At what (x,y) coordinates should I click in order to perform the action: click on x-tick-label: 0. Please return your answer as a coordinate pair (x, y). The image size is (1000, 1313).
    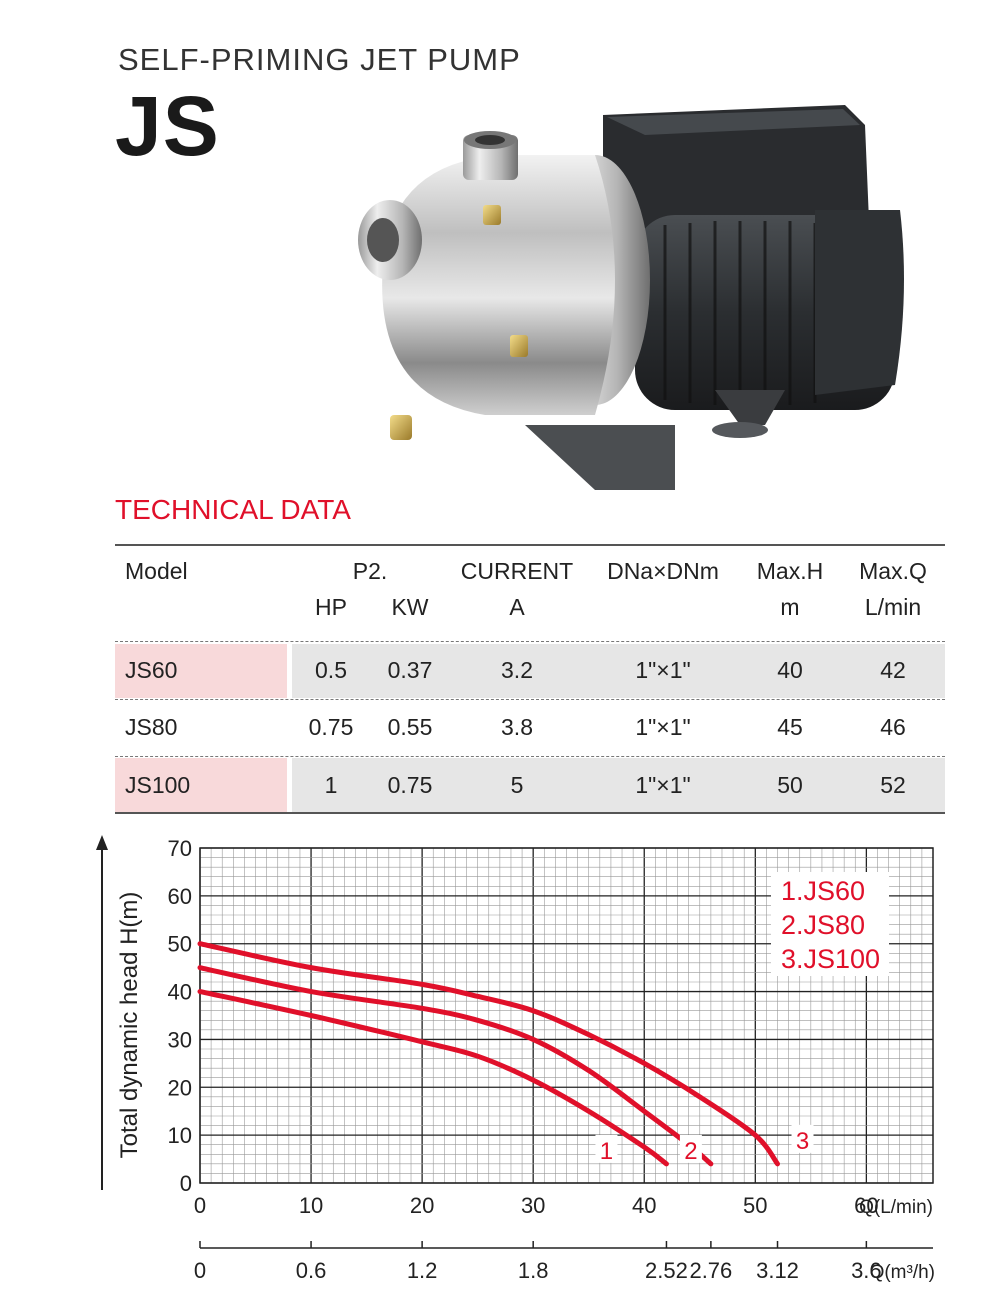
    Looking at the image, I should click on (200, 1205).